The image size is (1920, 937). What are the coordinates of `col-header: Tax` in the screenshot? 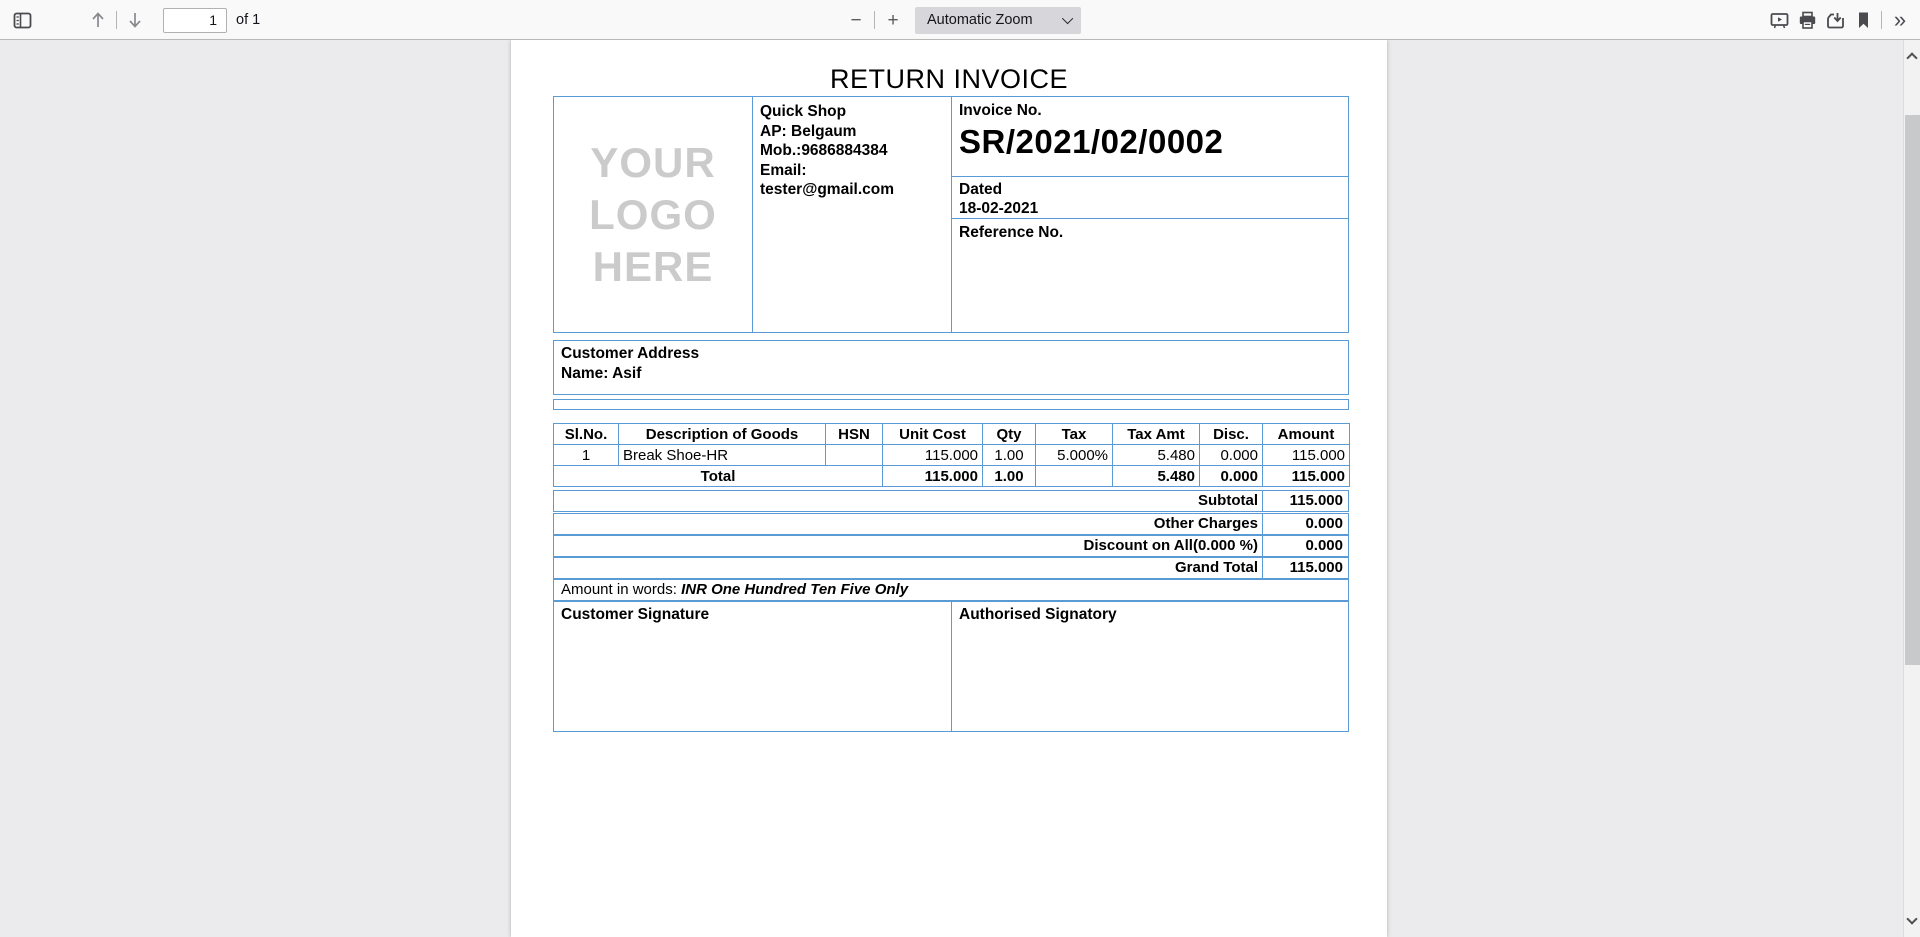 It's located at (1074, 434).